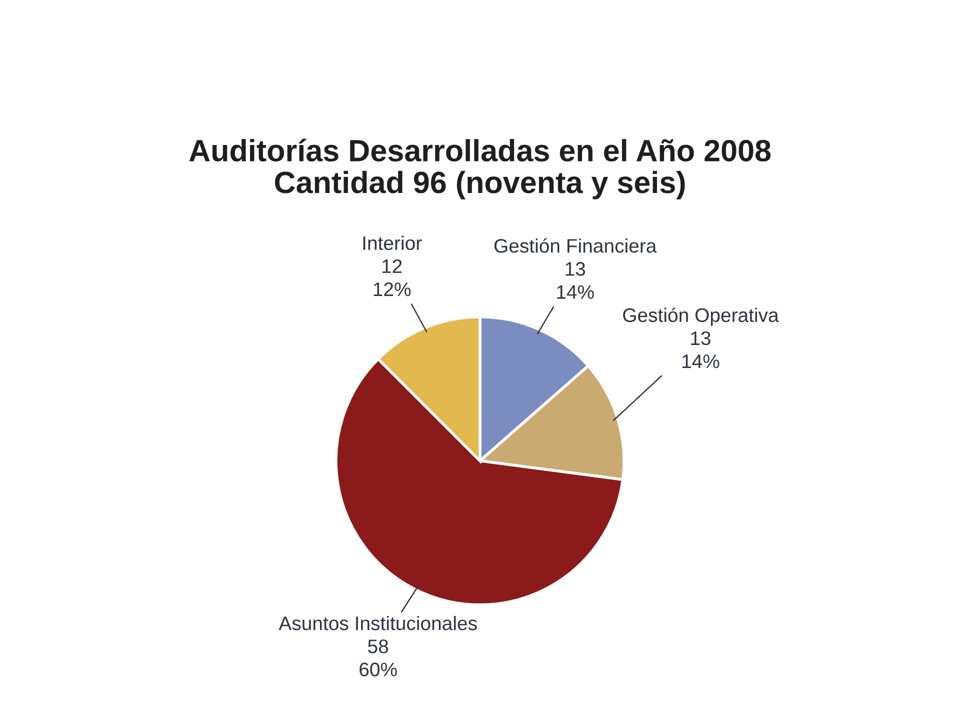 Image resolution: width=960 pixels, height=720 pixels. Describe the element at coordinates (575, 245) in the screenshot. I see `slice-label: Gestión Financiera` at that location.